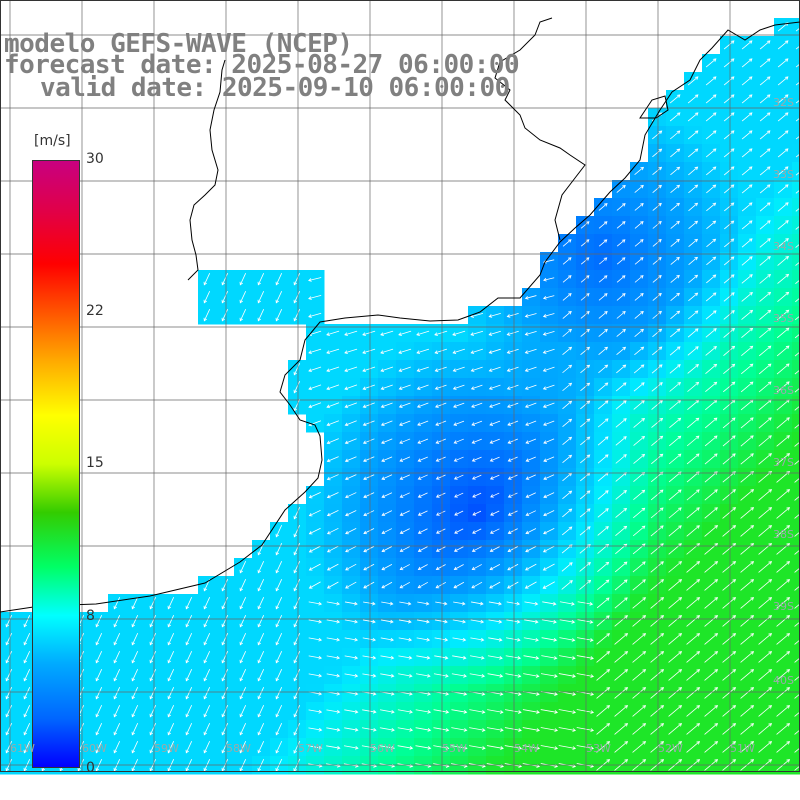 The height and width of the screenshot is (800, 800). I want to click on lat-label: 33S, so click(783, 174).